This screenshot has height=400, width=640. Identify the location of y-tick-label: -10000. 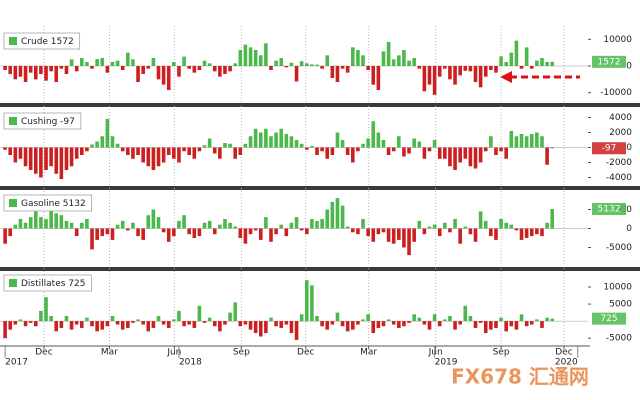
(616, 93).